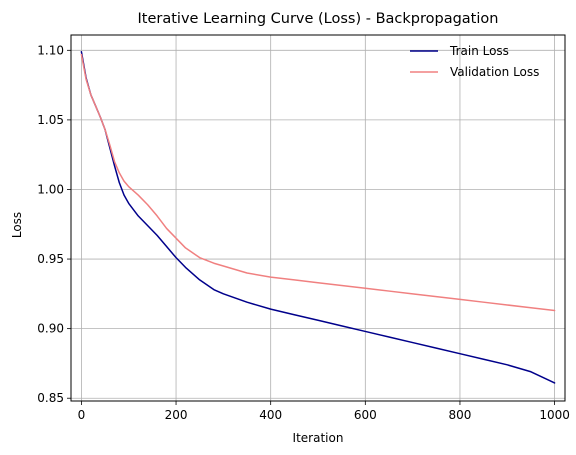 The image size is (576, 455). Describe the element at coordinates (50, 398) in the screenshot. I see `y-tick-label: 0.85` at that location.